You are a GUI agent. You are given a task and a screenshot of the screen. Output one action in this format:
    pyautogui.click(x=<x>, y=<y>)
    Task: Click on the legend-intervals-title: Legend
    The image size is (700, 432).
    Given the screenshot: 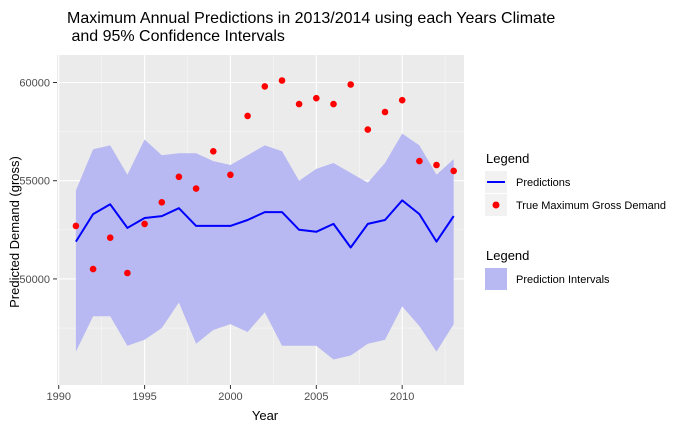 What is the action you would take?
    pyautogui.click(x=507, y=255)
    